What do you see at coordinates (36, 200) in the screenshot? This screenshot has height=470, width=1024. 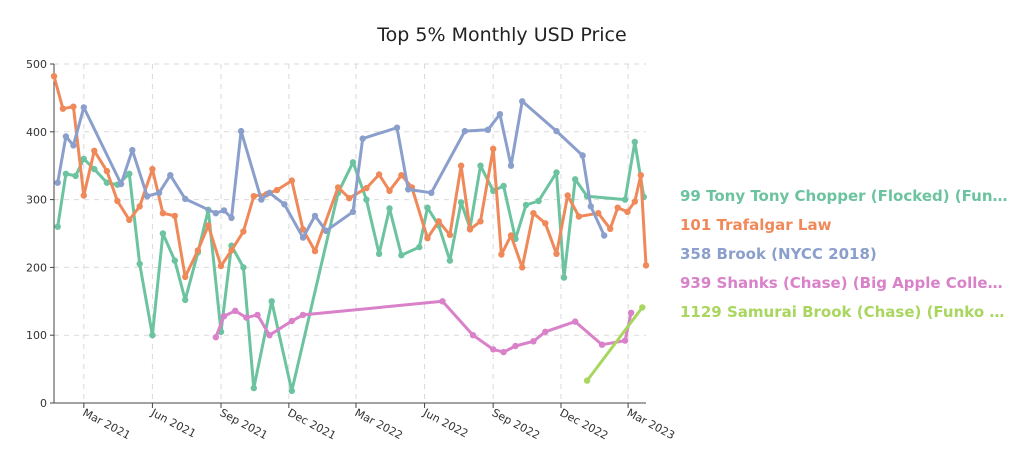 I see `y-tick-label: 300` at bounding box center [36, 200].